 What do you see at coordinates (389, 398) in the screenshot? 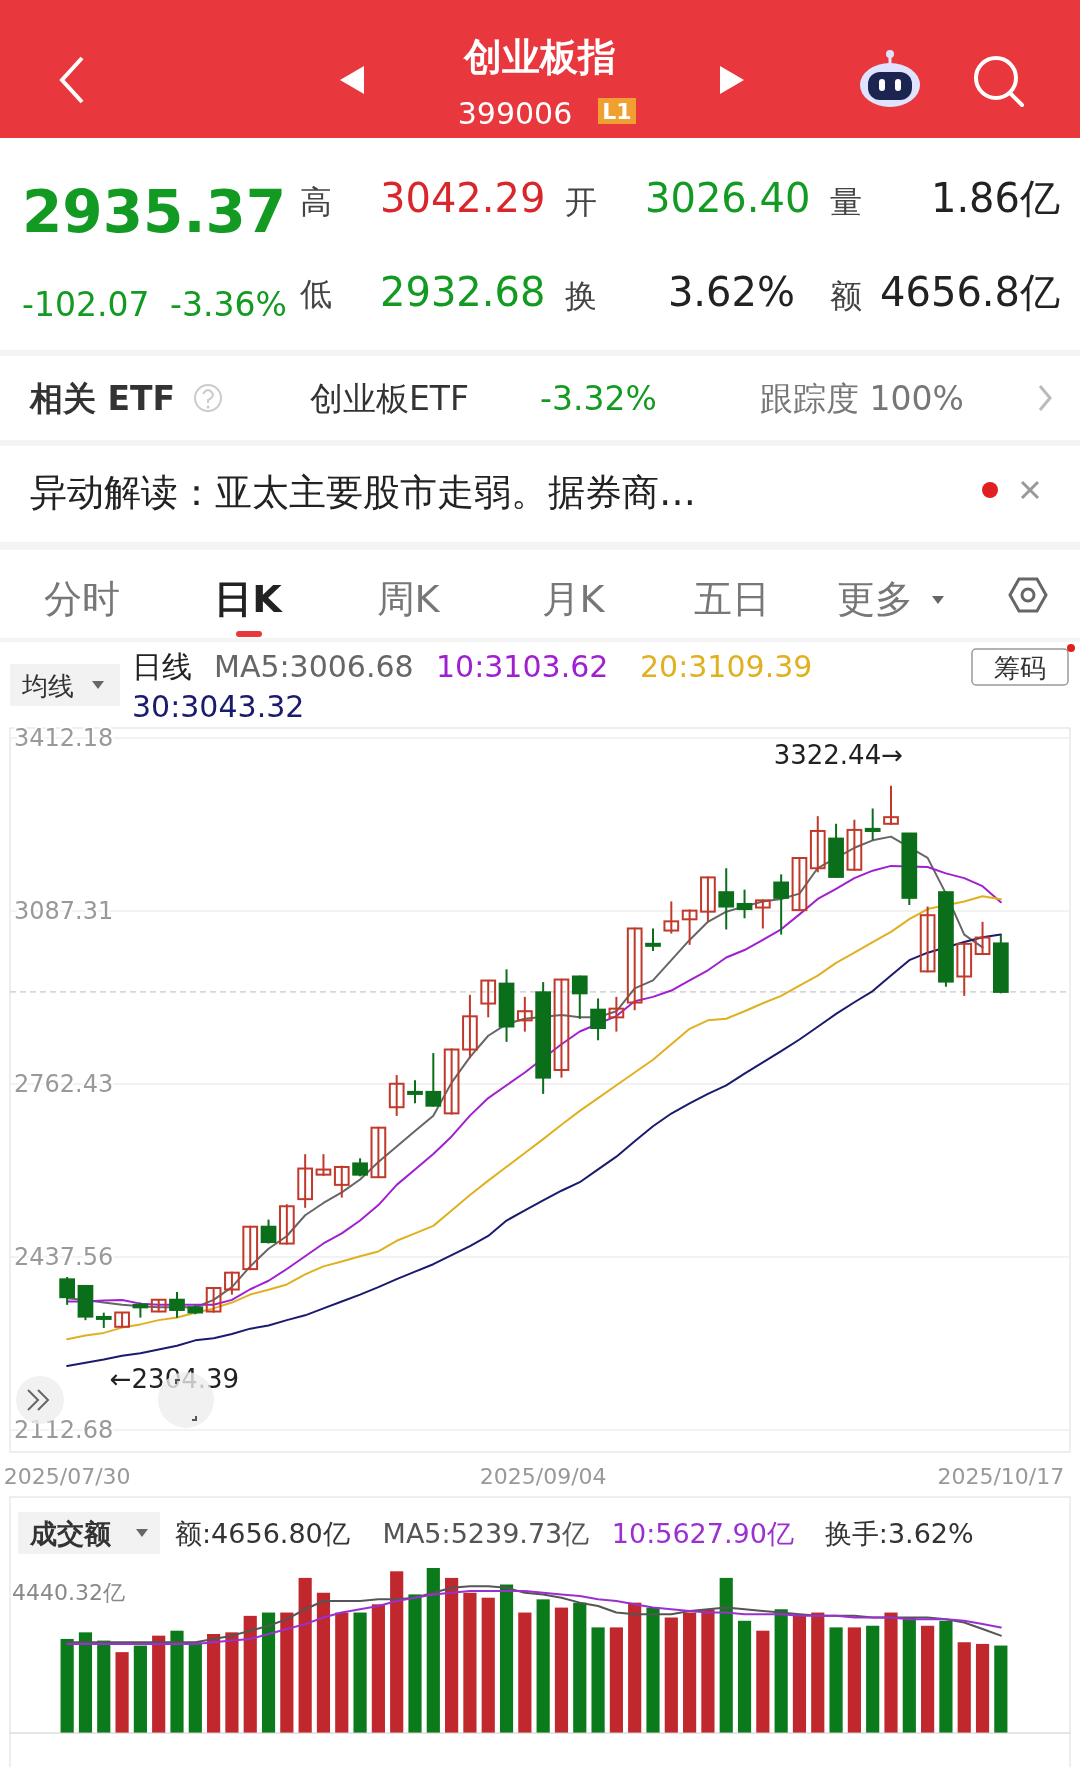
I see `text: 创业板ETF` at bounding box center [389, 398].